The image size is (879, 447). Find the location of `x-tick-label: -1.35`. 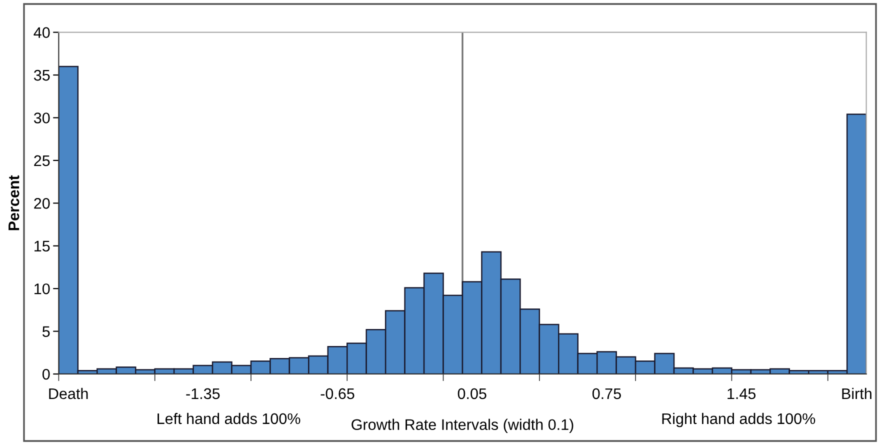

x-tick-label: -1.35 is located at coordinates (203, 394).